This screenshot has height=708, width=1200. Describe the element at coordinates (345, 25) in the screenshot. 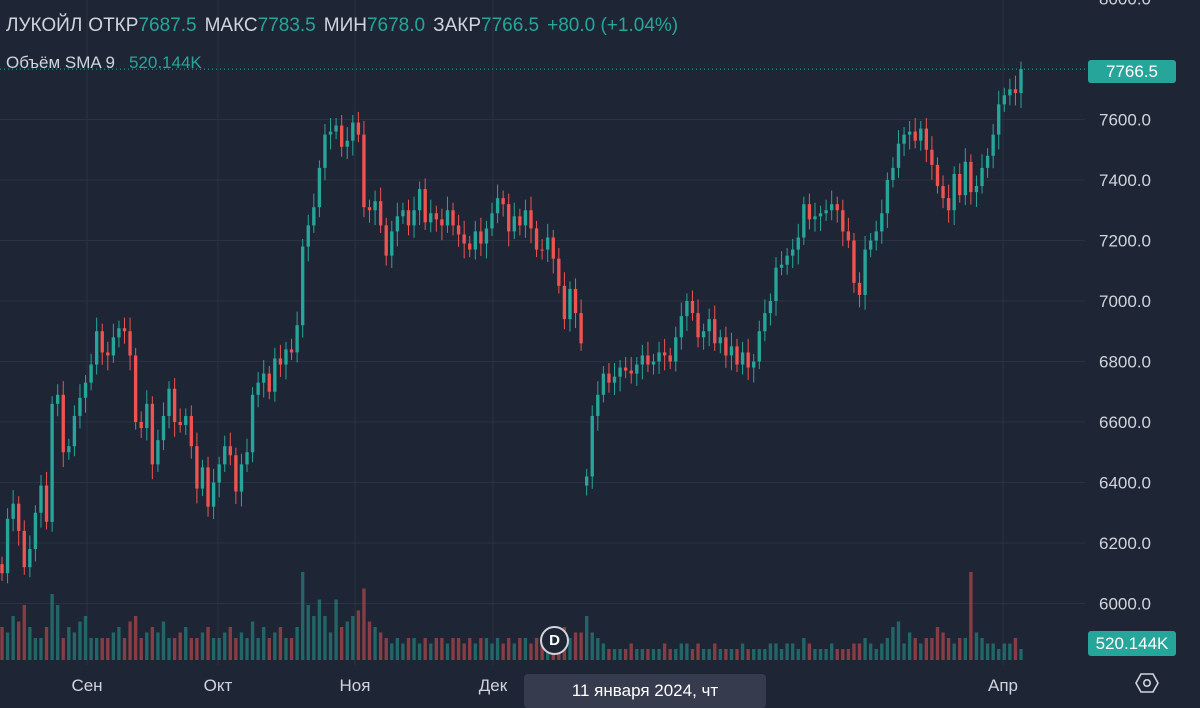

I see `low-label: МИН` at that location.